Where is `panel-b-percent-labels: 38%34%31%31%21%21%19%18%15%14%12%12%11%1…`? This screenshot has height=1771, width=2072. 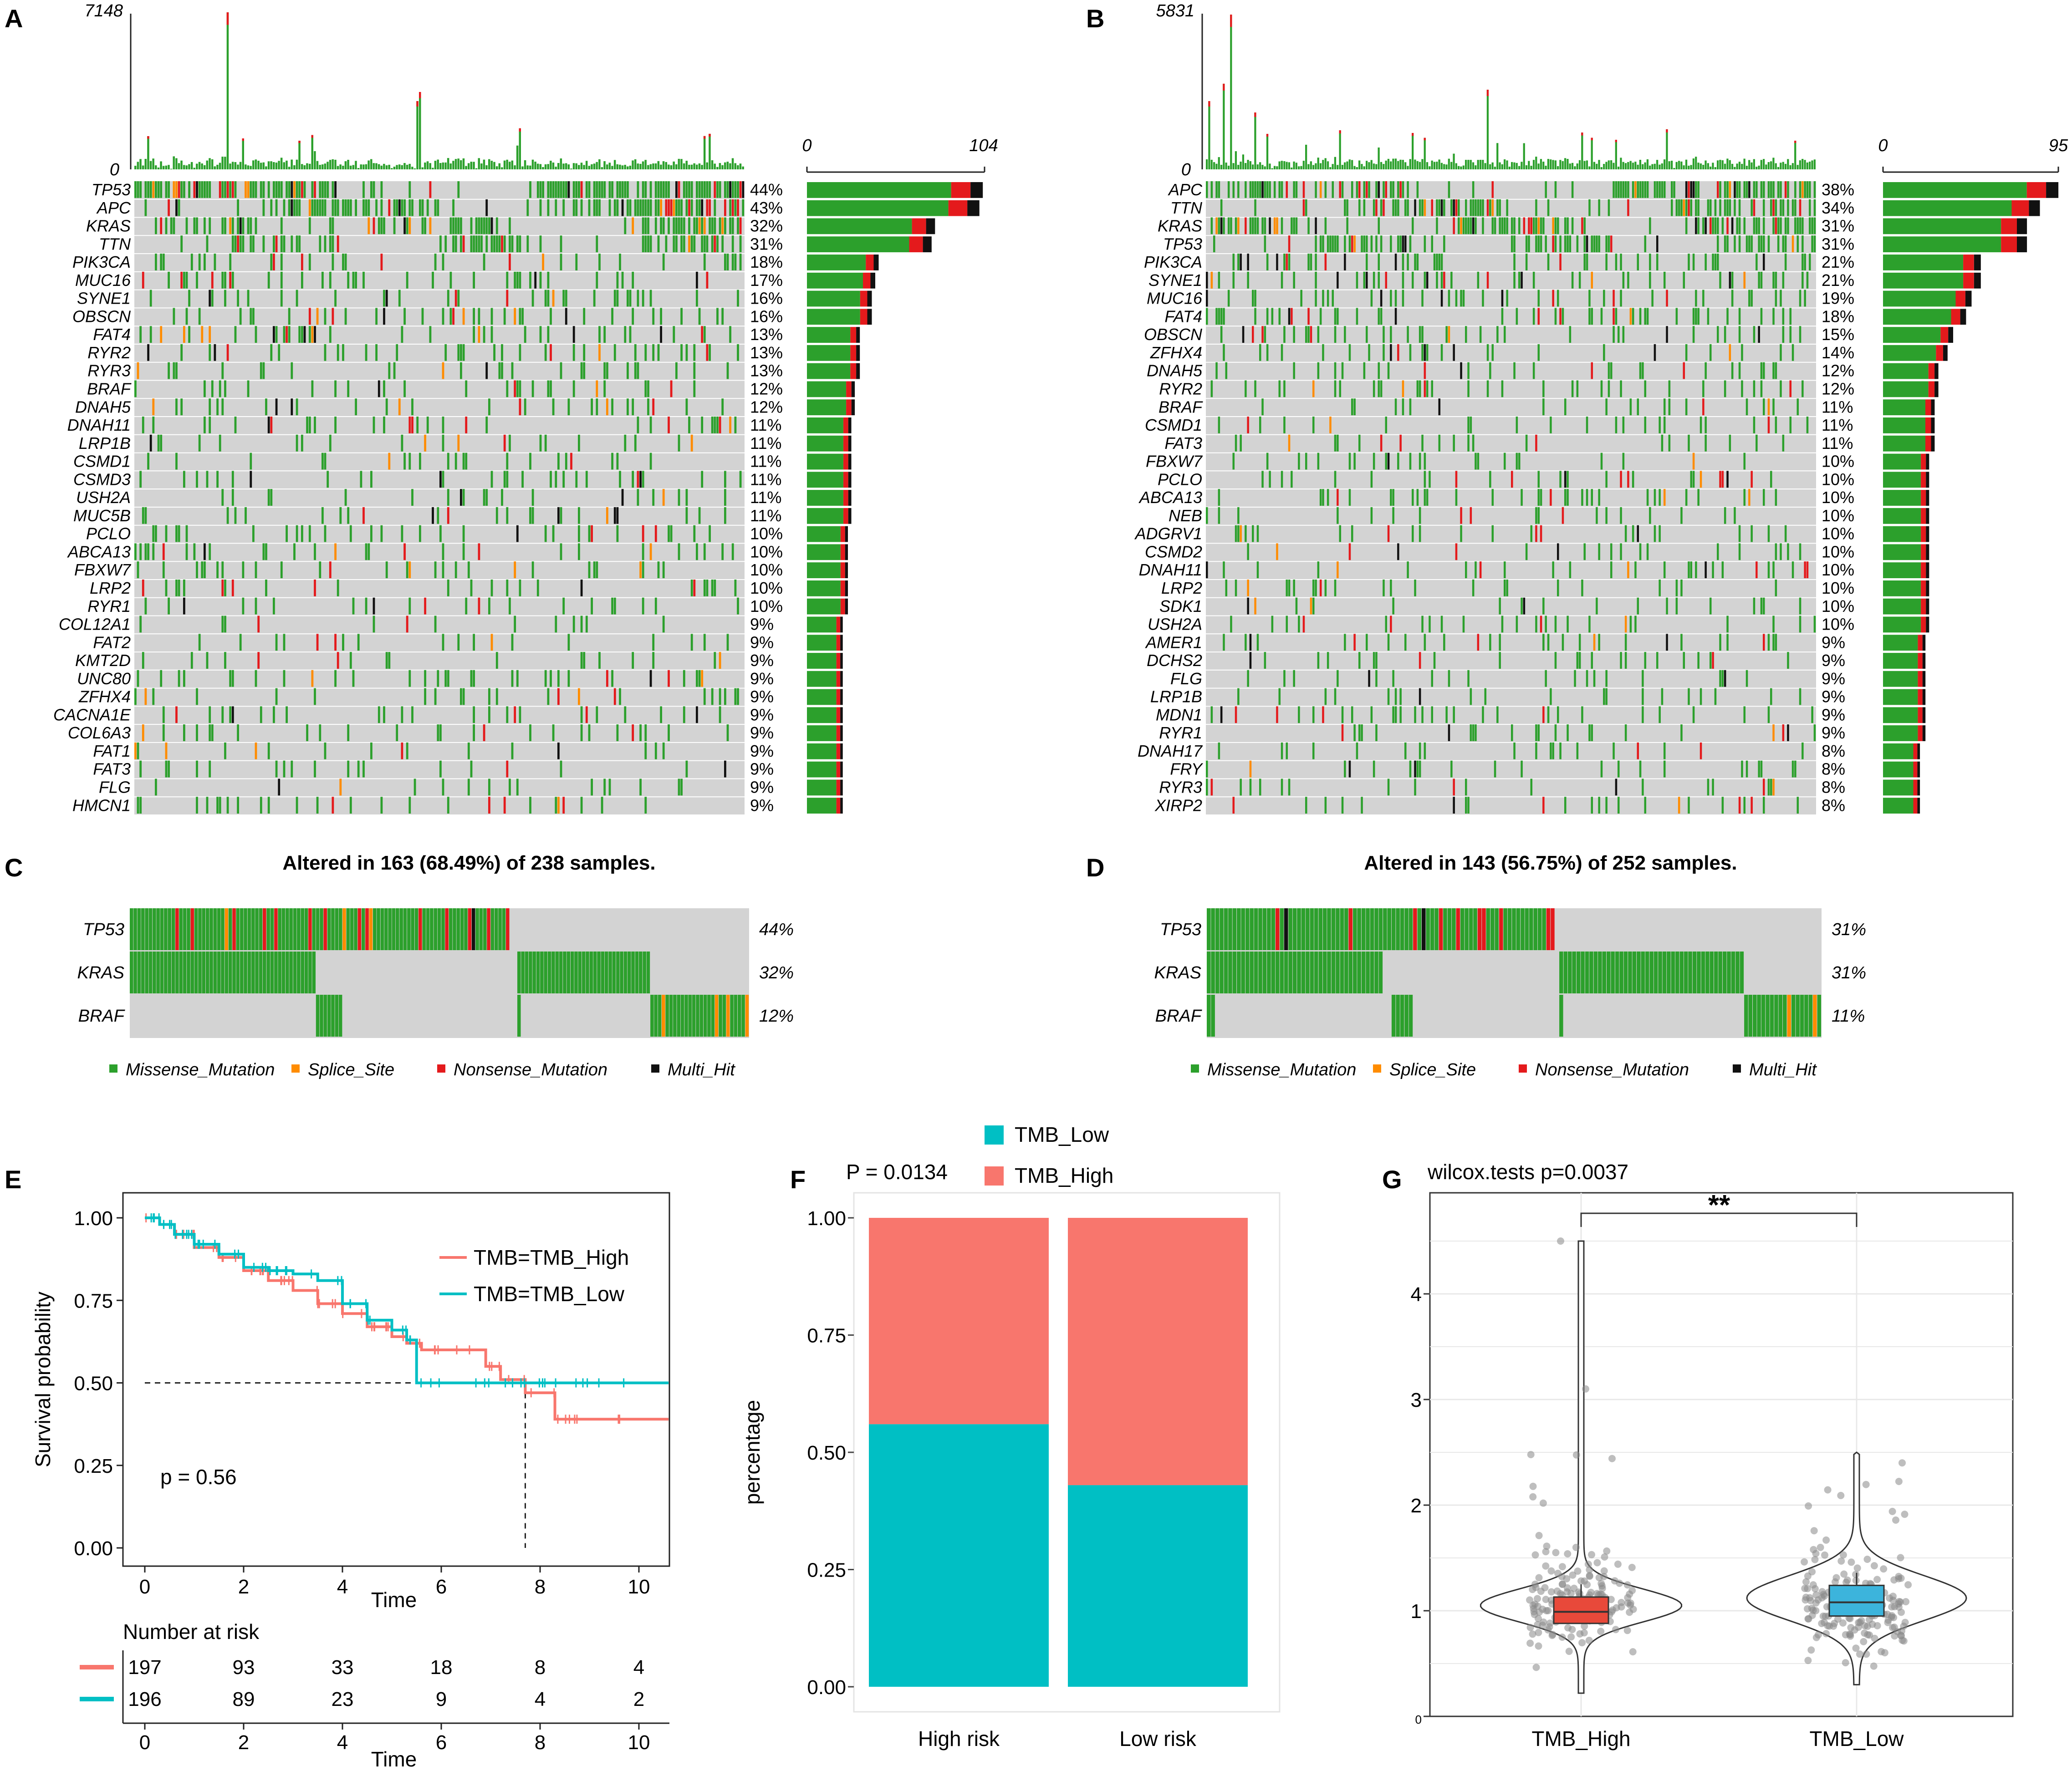 panel-b-percent-labels: 38%34%31%31%21%21%19%18%15%14%12%12%11%1… is located at coordinates (1838, 497).